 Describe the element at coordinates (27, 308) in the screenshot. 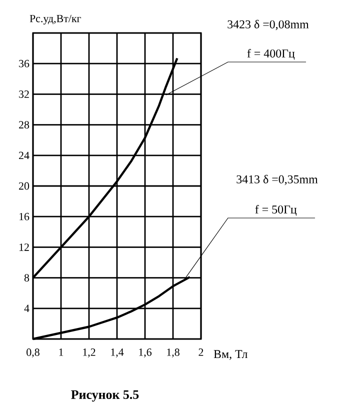

I see `y-tick-label: 4` at that location.